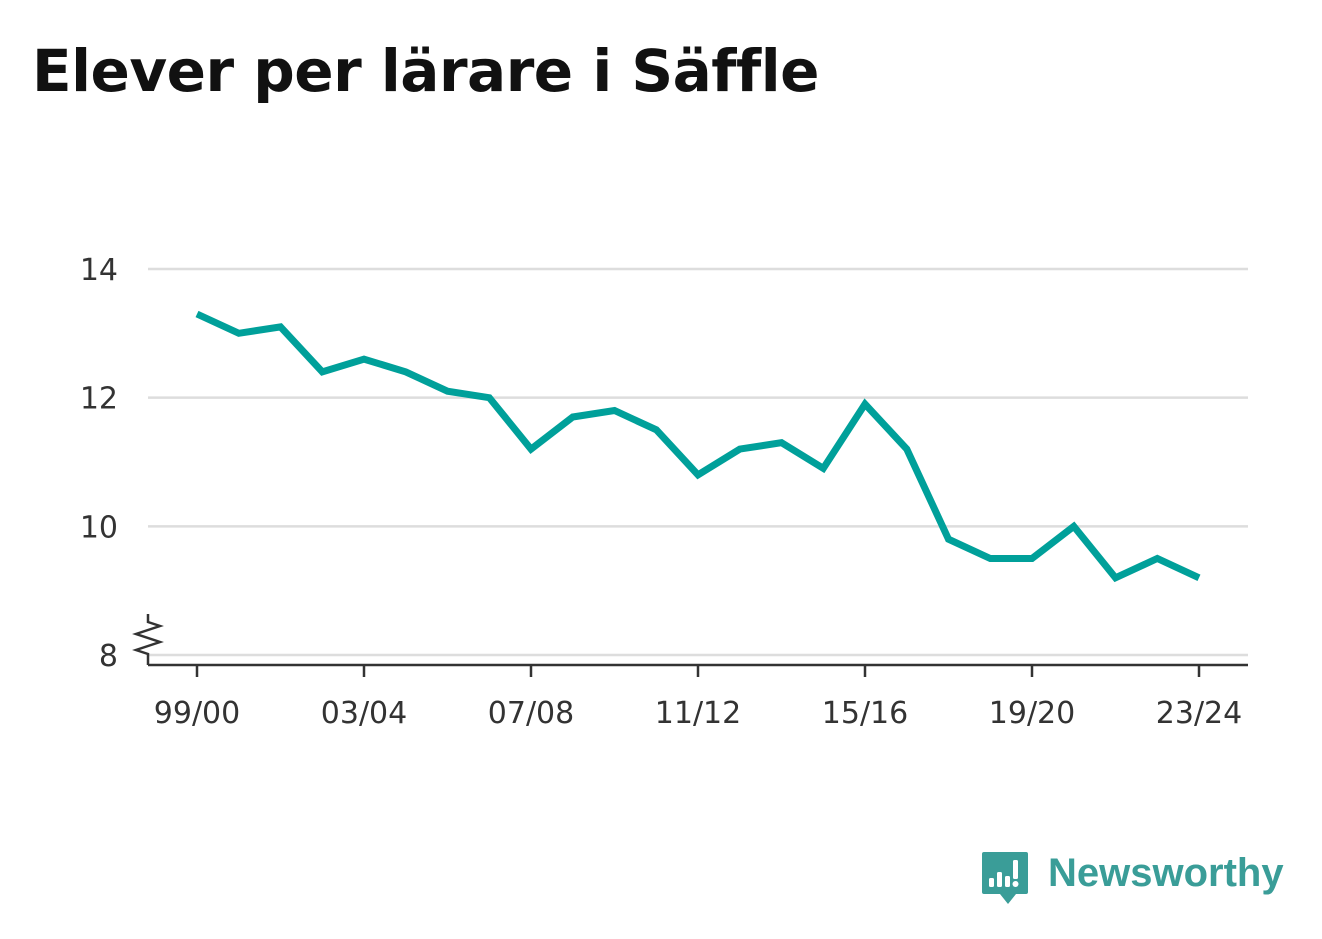 Image resolution: width=1322 pixels, height=939 pixels. What do you see at coordinates (108, 656) in the screenshot?
I see `y-tick-label: 8` at bounding box center [108, 656].